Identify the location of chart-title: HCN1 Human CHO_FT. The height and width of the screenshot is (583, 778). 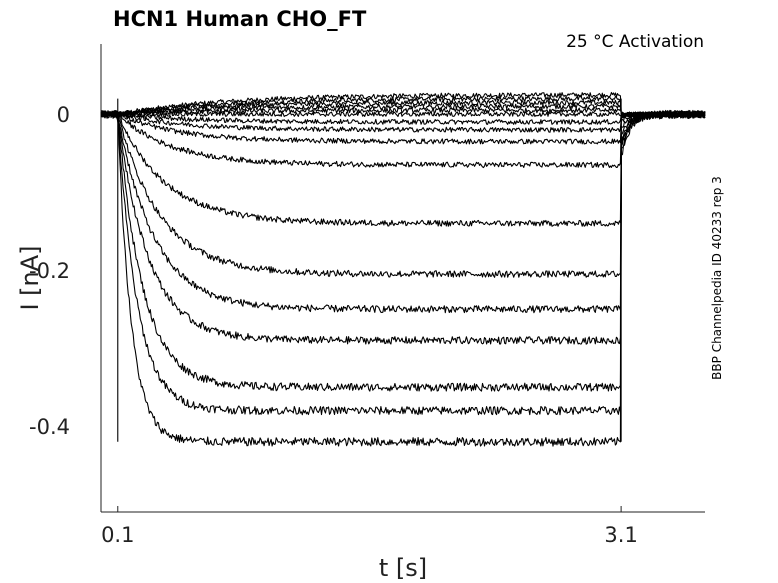
(240, 19).